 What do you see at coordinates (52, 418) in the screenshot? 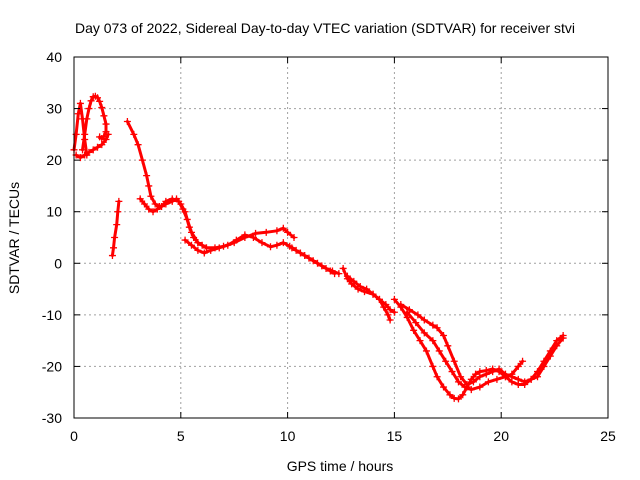
I see `y-tick-label: -30` at bounding box center [52, 418].